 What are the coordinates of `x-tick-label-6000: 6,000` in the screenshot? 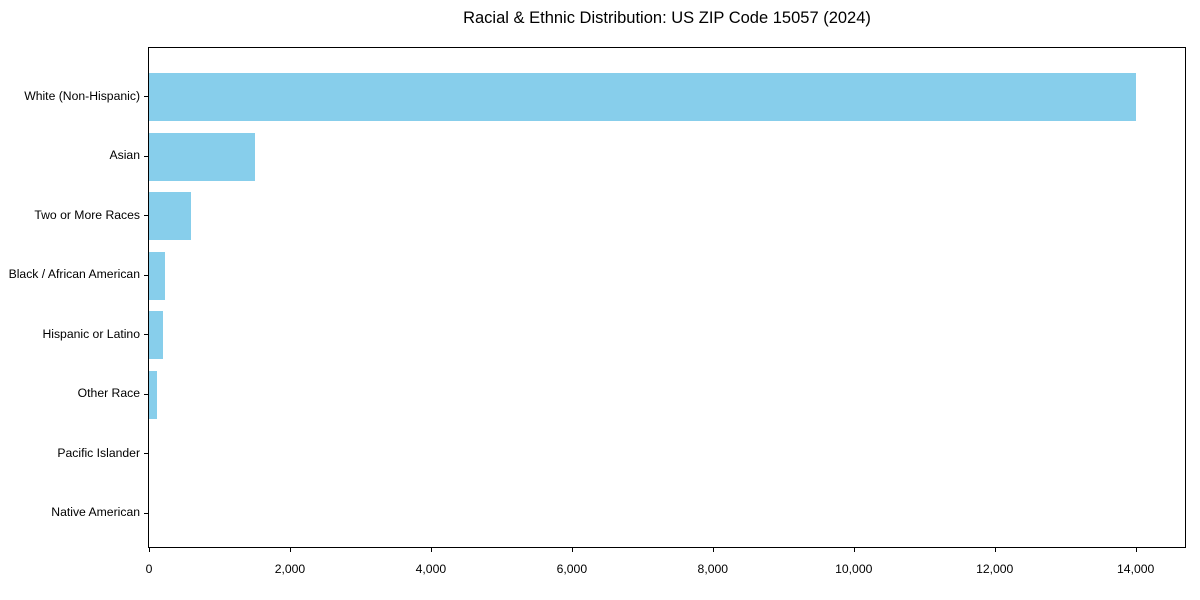 It's located at (572, 569).